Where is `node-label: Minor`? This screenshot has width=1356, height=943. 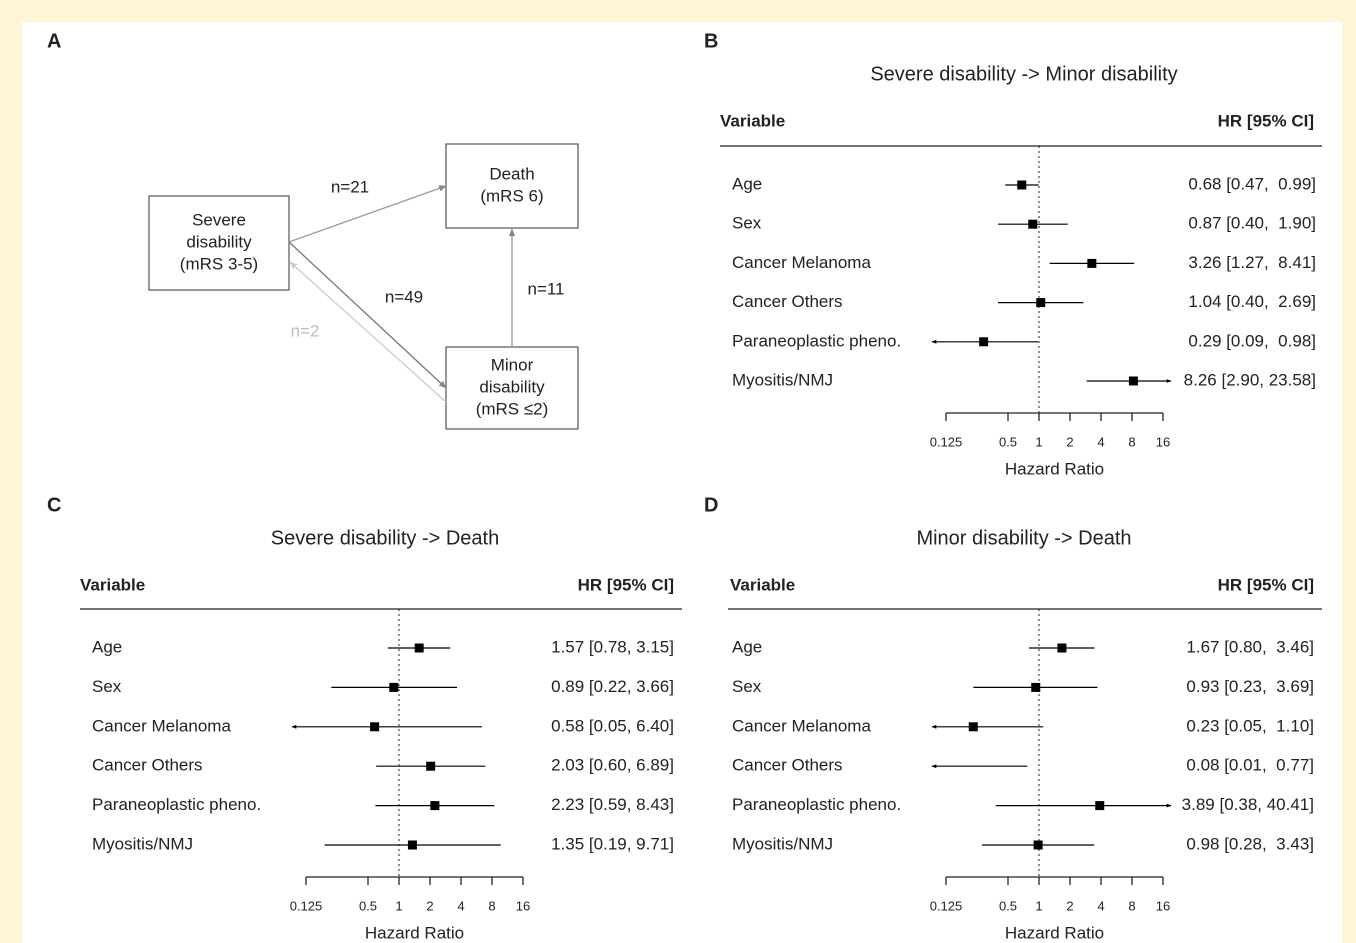
node-label: Minor is located at coordinates (512, 364).